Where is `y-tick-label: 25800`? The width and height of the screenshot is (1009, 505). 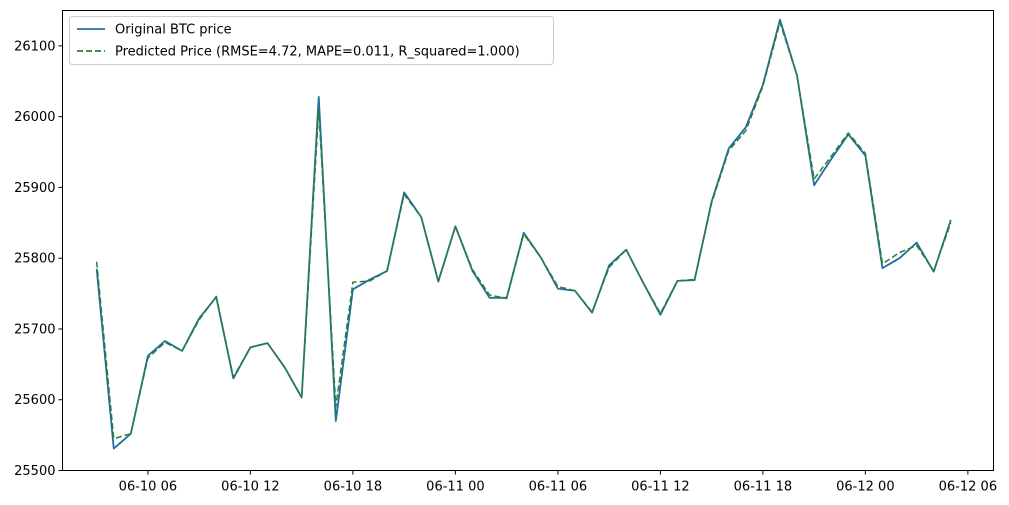
y-tick-label: 25800 is located at coordinates (34, 259).